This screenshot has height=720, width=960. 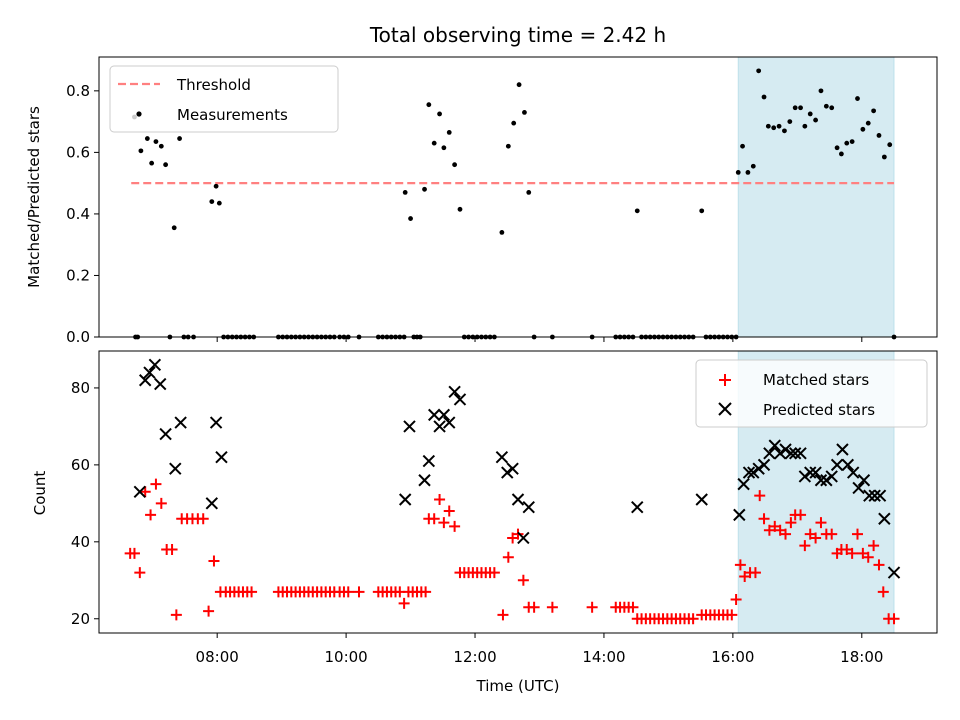 What do you see at coordinates (224, 99) in the screenshot?
I see `top-legend-box` at bounding box center [224, 99].